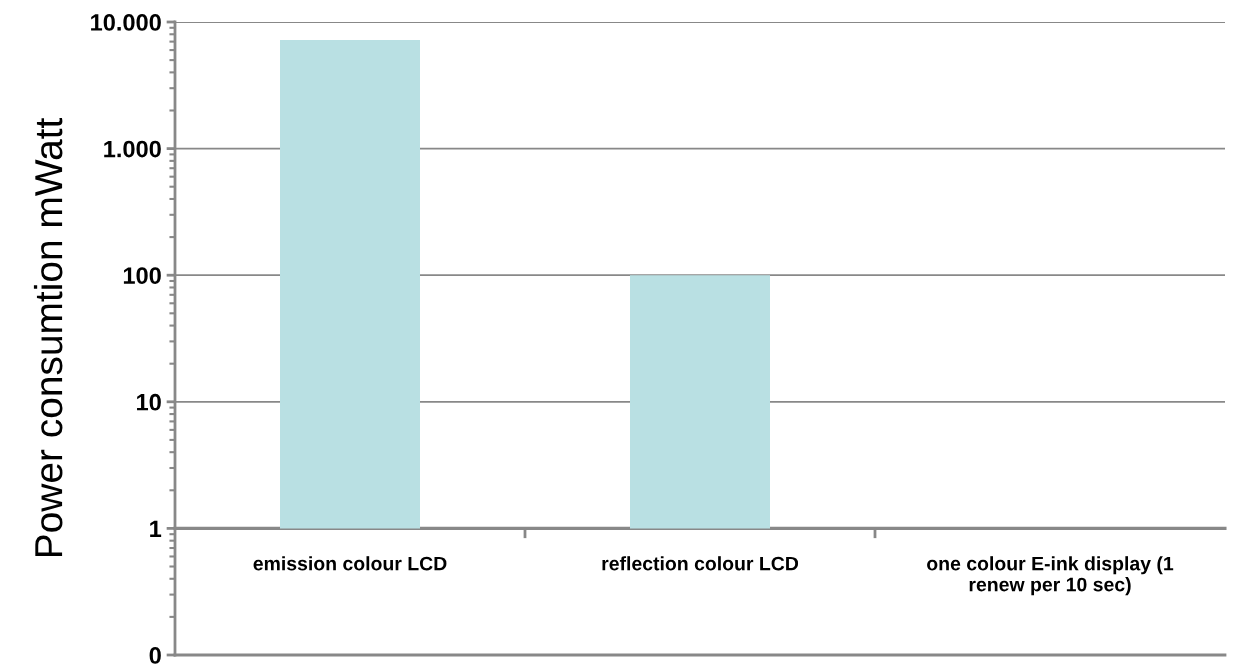  Describe the element at coordinates (132, 149) in the screenshot. I see `y-tick-label: 1.000` at that location.